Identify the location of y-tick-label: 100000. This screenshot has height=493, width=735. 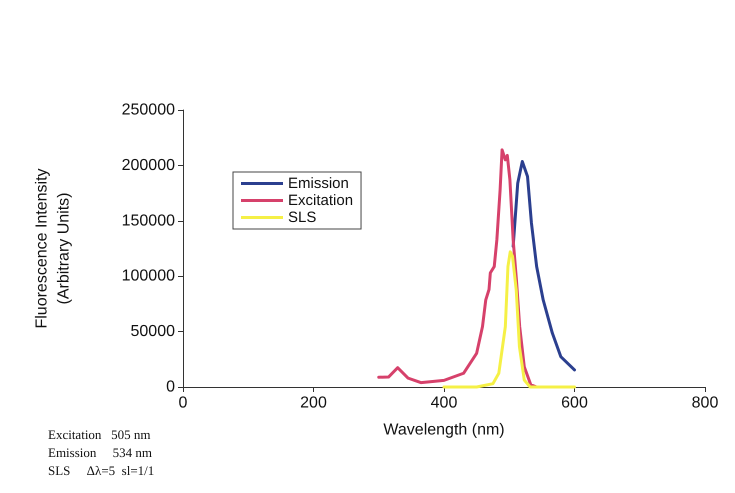
(149, 276).